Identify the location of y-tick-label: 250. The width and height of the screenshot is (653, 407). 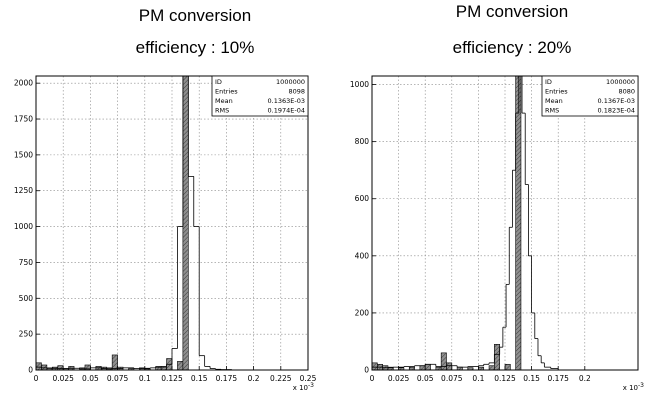
(26, 334).